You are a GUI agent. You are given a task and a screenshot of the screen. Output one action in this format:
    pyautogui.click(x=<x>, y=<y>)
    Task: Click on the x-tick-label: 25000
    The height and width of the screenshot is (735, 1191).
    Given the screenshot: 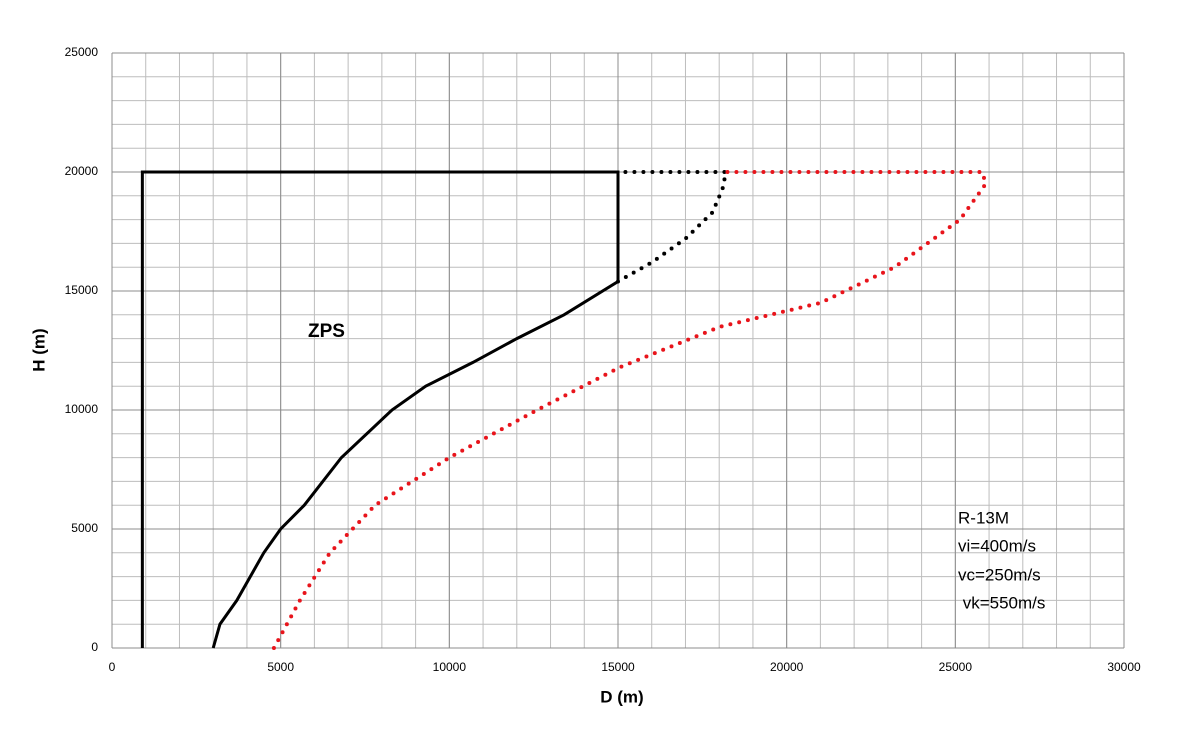 What is the action you would take?
    pyautogui.click(x=956, y=667)
    